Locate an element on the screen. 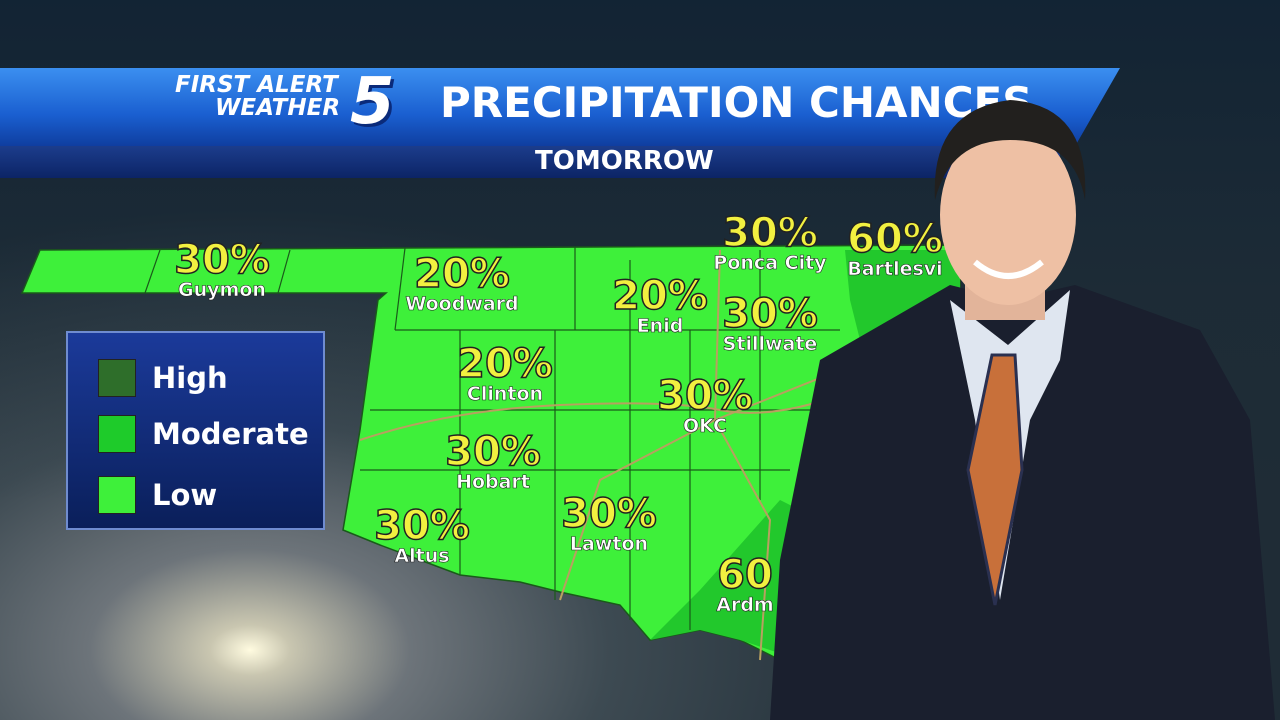 This screenshot has height=720, width=1280. city-label-bartlesville: 60% Bartlesvi is located at coordinates (894, 248).